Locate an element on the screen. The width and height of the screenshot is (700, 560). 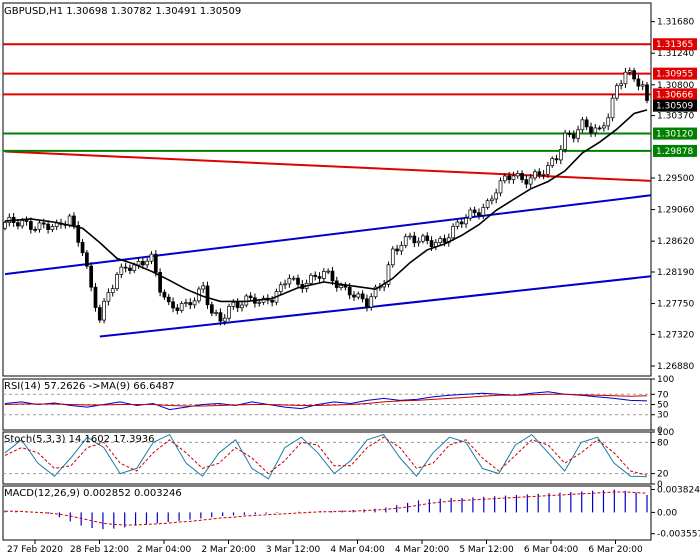
time-tick-label: 5 Mar 12:00 is located at coordinates (486, 550).